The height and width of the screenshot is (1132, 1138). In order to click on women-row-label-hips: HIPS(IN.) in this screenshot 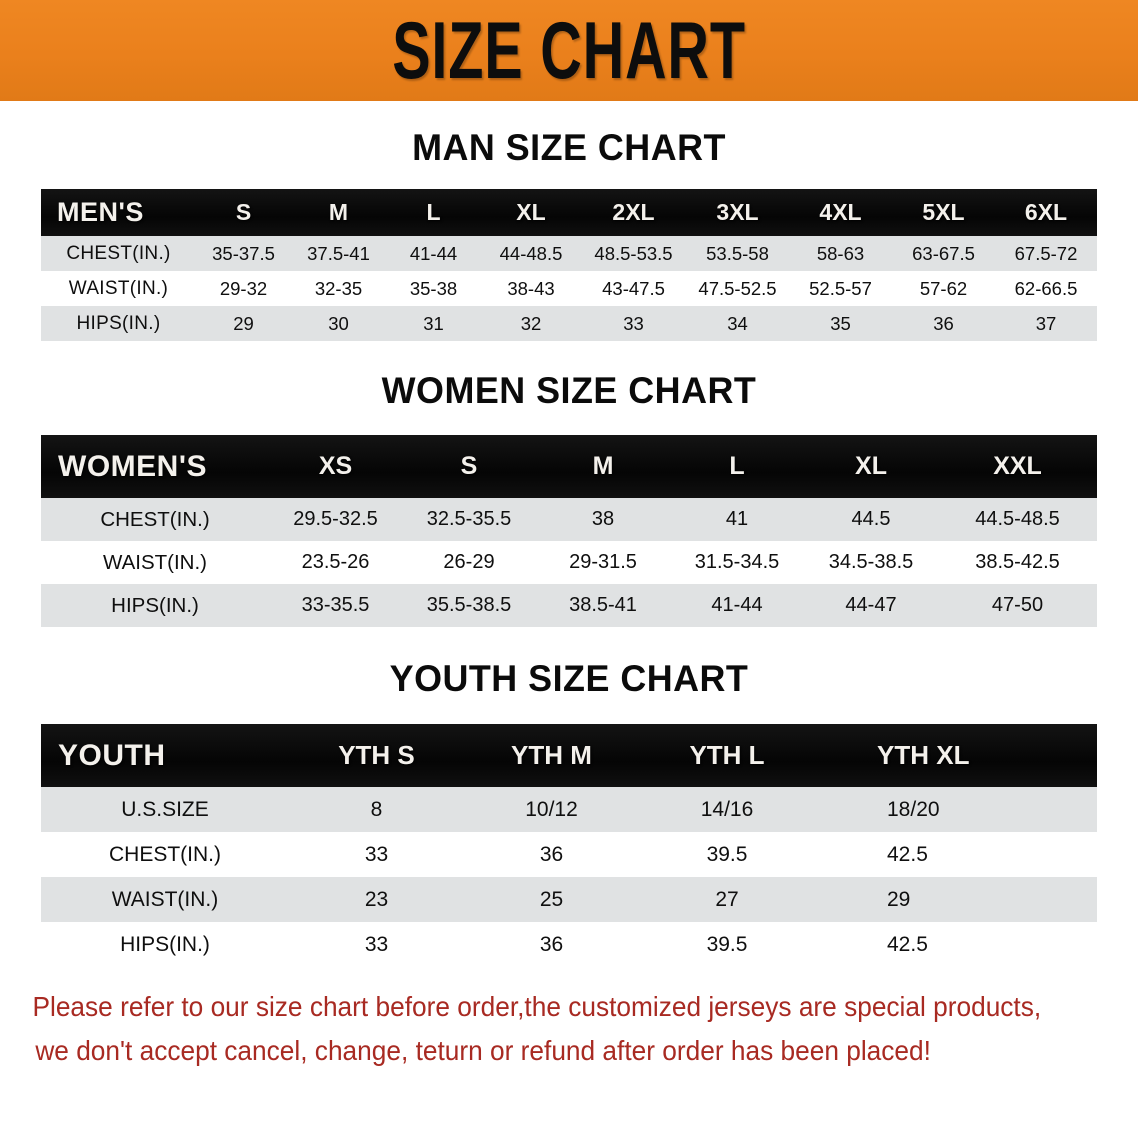, I will do `click(155, 605)`.